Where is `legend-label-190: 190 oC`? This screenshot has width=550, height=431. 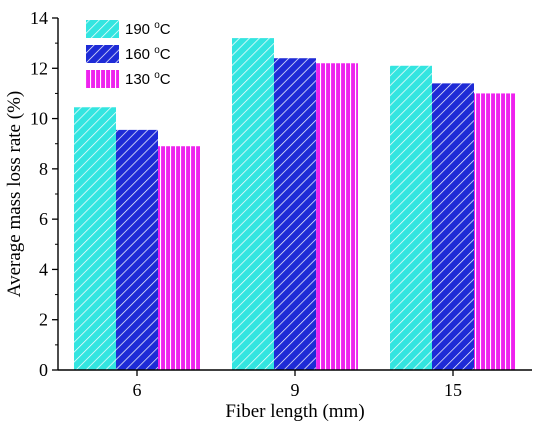
legend-label-190: 190 oC is located at coordinates (148, 29).